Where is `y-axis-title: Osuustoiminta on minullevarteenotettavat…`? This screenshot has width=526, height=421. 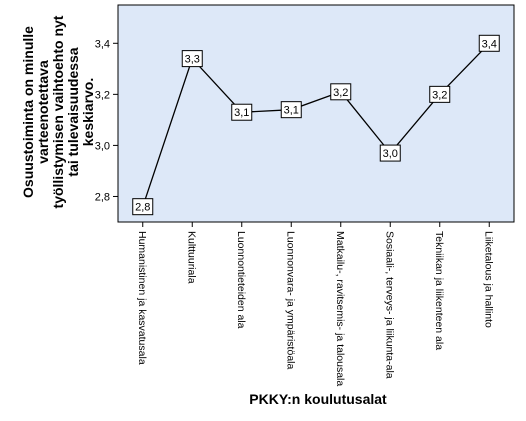
y-axis-title: Osuustoiminta on minullevarteenotettavat… is located at coordinates (58, 111).